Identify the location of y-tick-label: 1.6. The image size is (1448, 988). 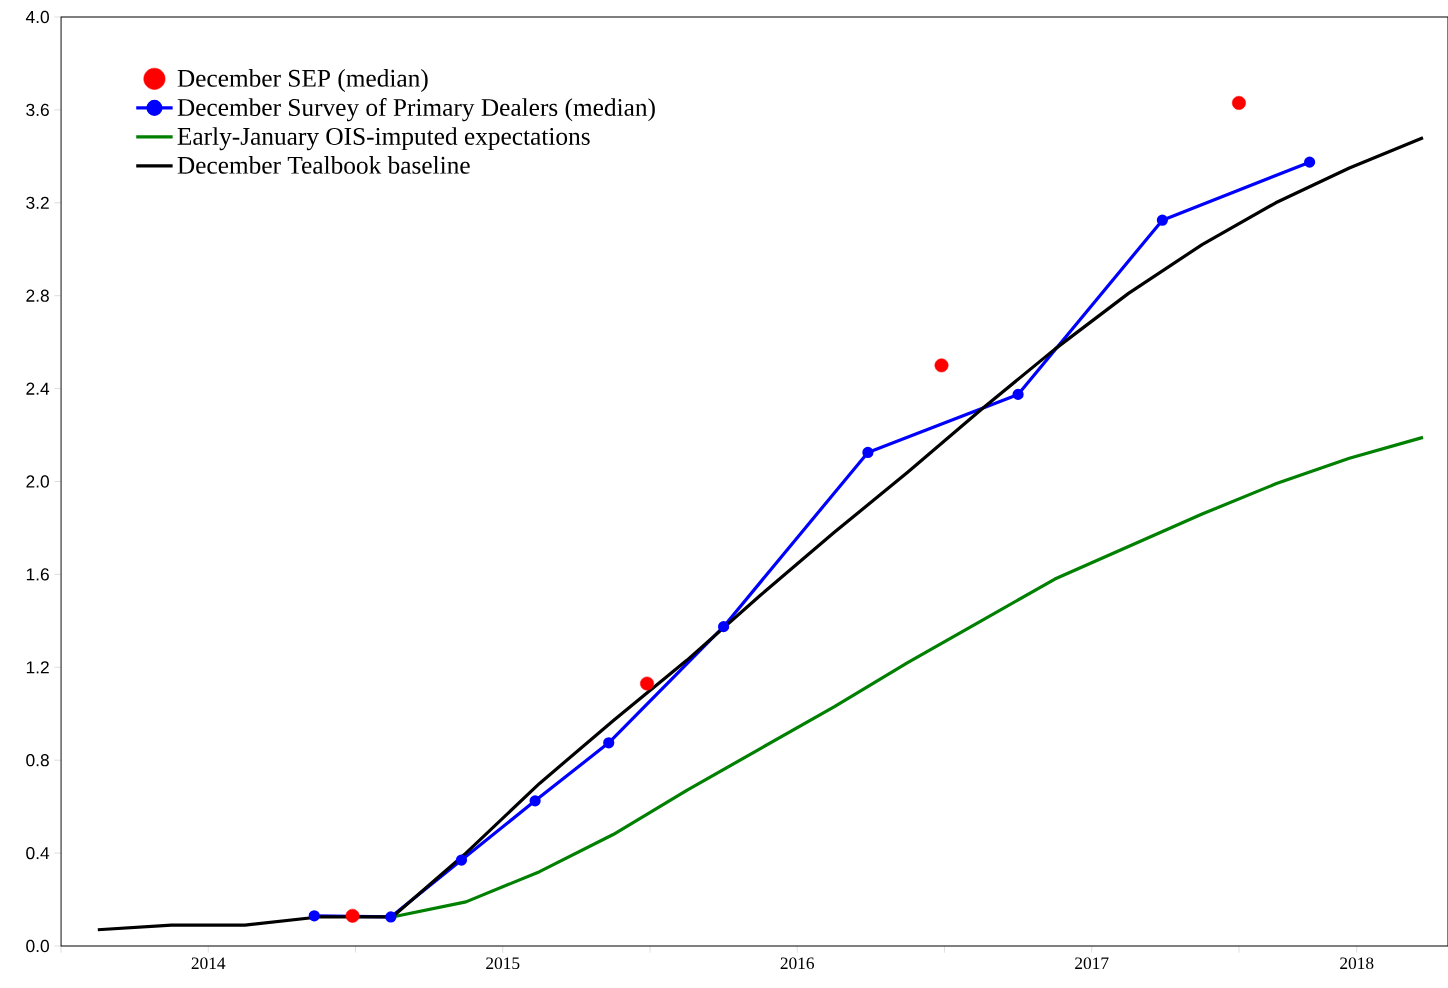
(37, 574).